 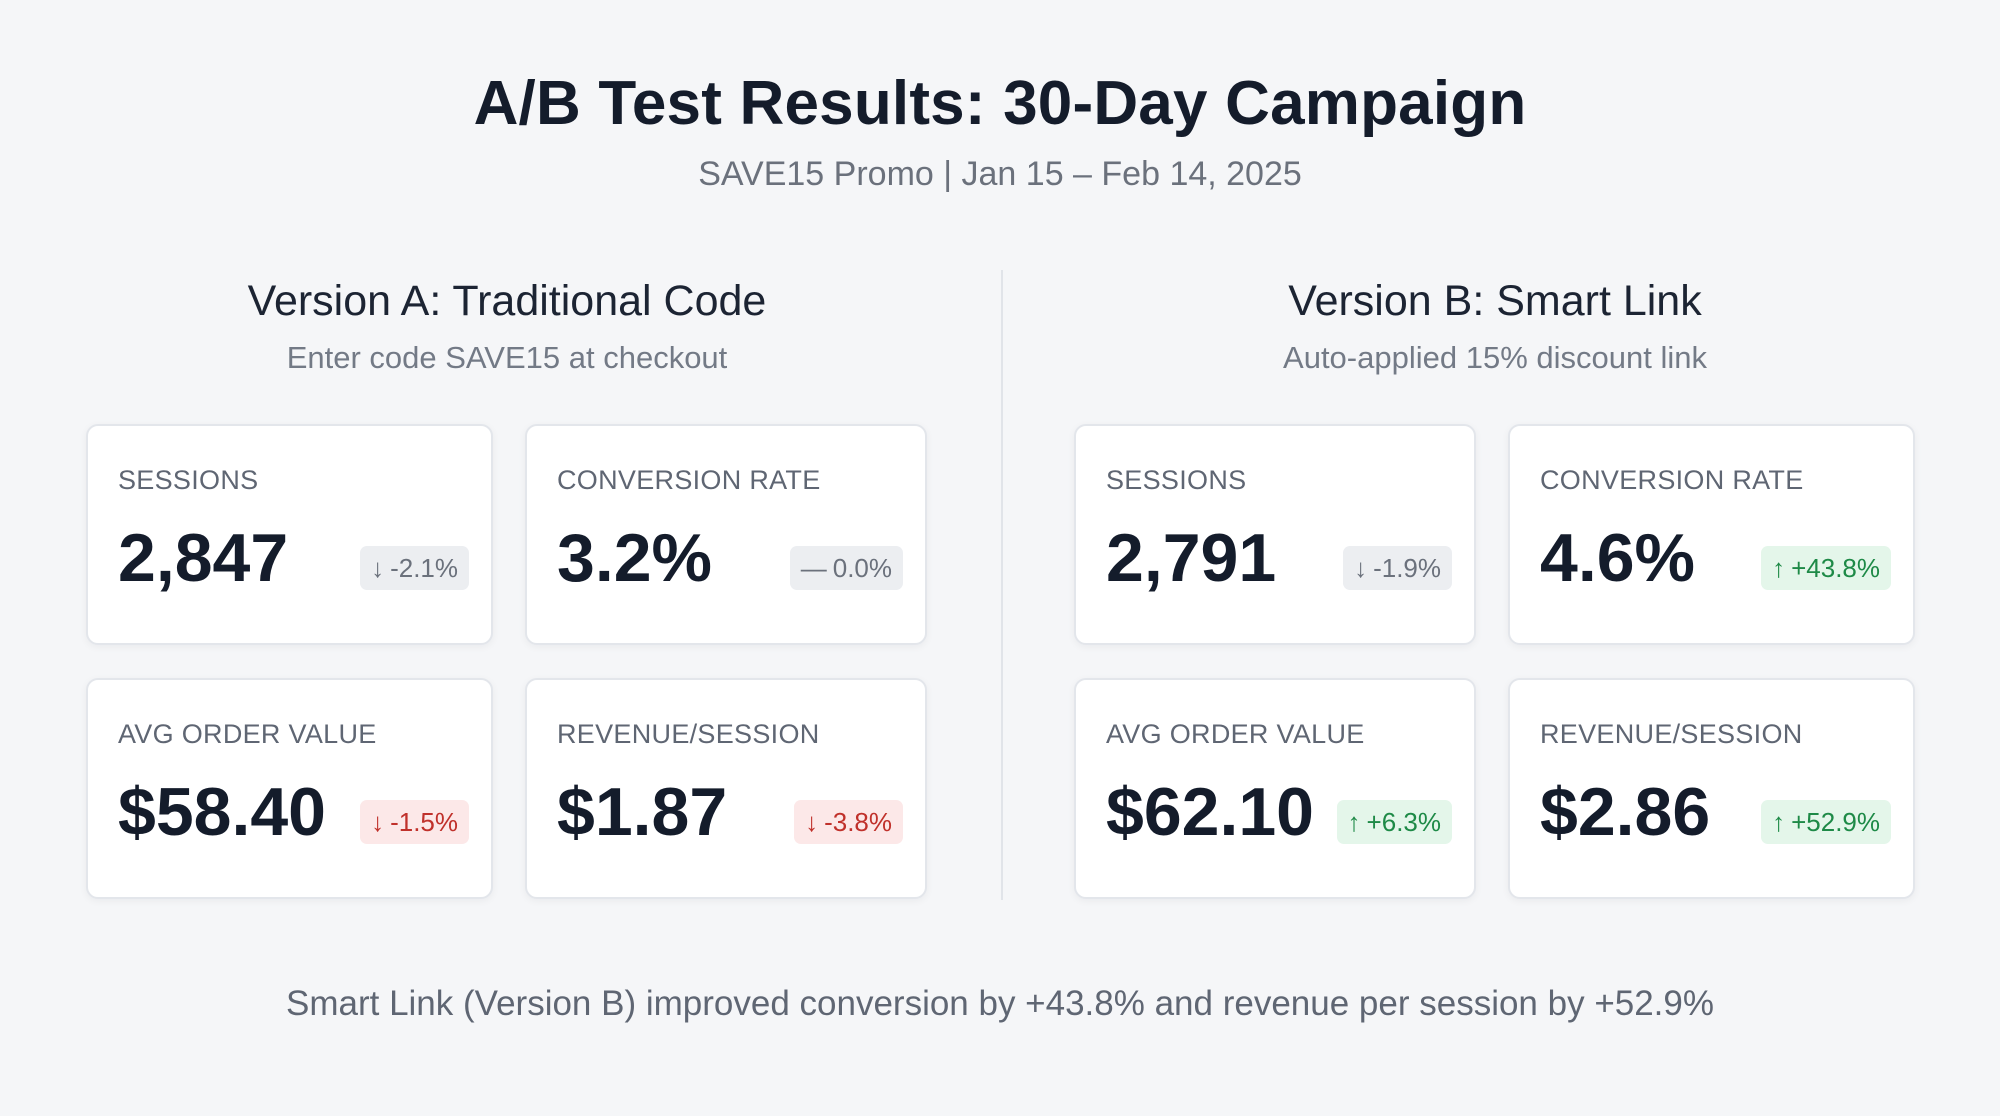 I want to click on page-title: A/B Test Results: 30-Day Campaign, so click(x=1000, y=103).